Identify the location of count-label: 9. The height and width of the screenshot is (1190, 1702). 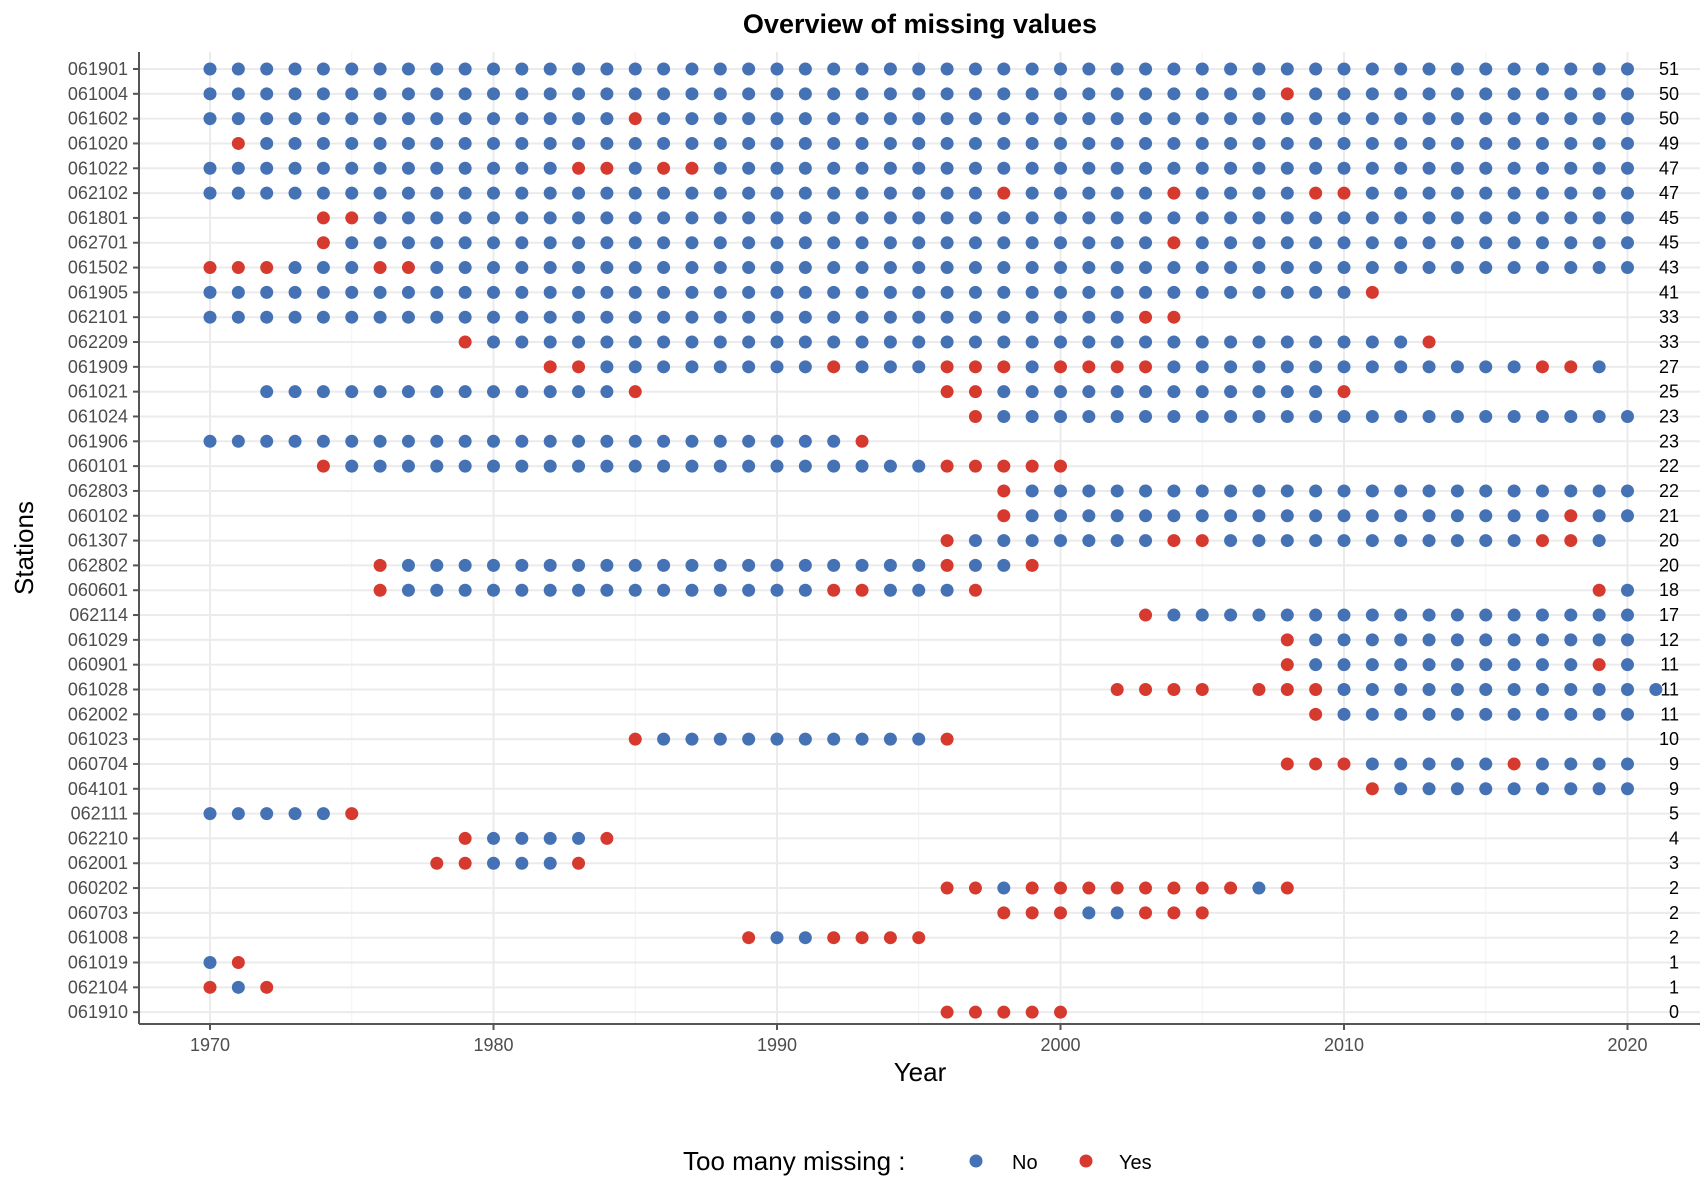
(1674, 764).